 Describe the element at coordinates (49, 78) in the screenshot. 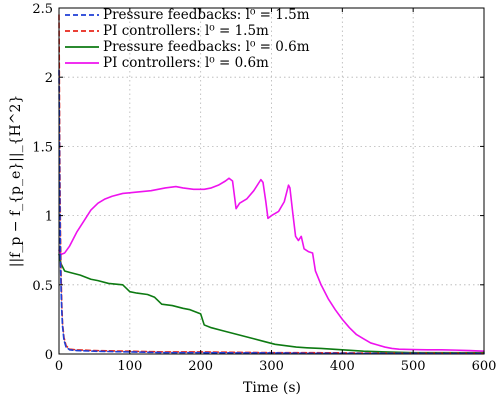

I see `y-tick-label: 2` at that location.